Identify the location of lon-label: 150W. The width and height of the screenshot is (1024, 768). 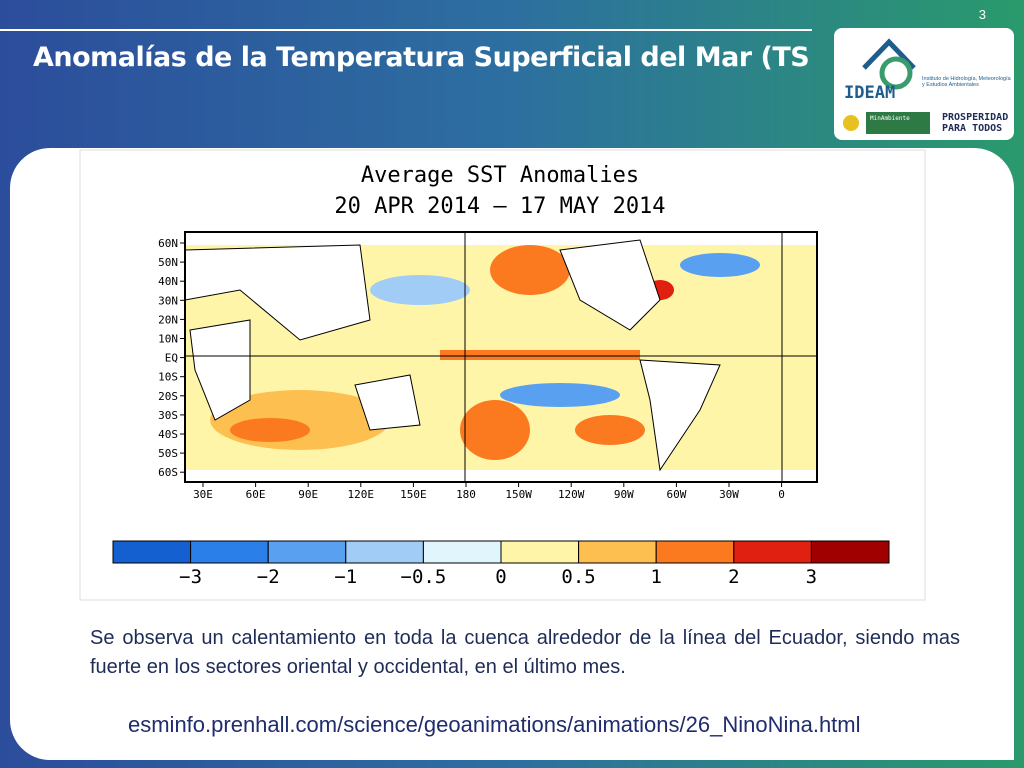
(518, 494).